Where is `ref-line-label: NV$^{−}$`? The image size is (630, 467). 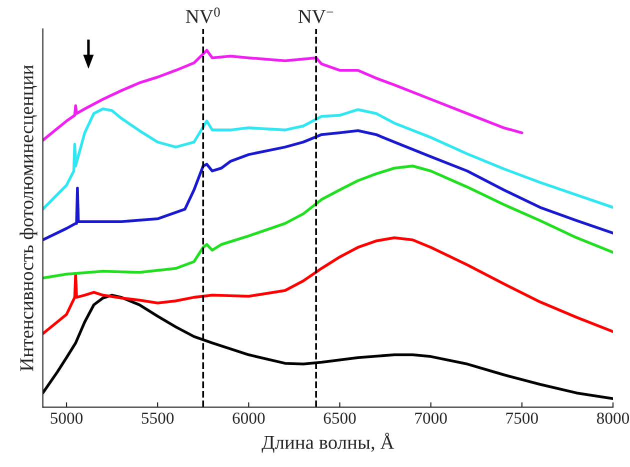 ref-line-label: NV$^{−}$ is located at coordinates (316, 17).